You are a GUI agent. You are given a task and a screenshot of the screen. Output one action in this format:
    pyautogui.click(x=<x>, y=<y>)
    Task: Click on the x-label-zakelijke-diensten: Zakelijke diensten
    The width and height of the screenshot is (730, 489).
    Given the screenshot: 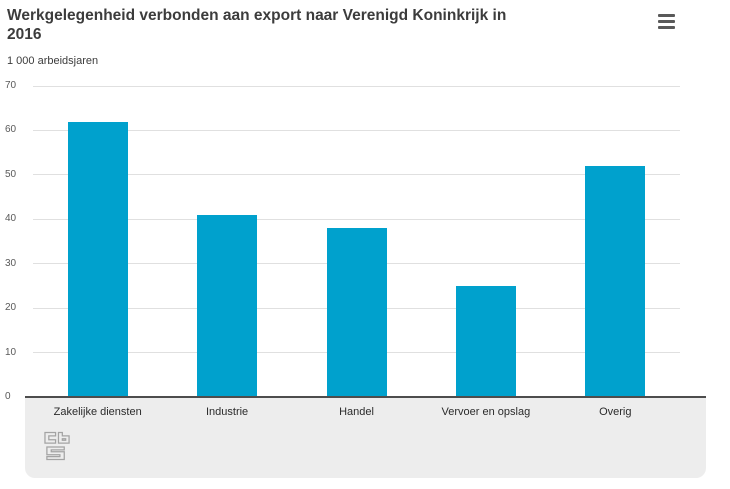 What is the action you would take?
    pyautogui.click(x=97, y=412)
    